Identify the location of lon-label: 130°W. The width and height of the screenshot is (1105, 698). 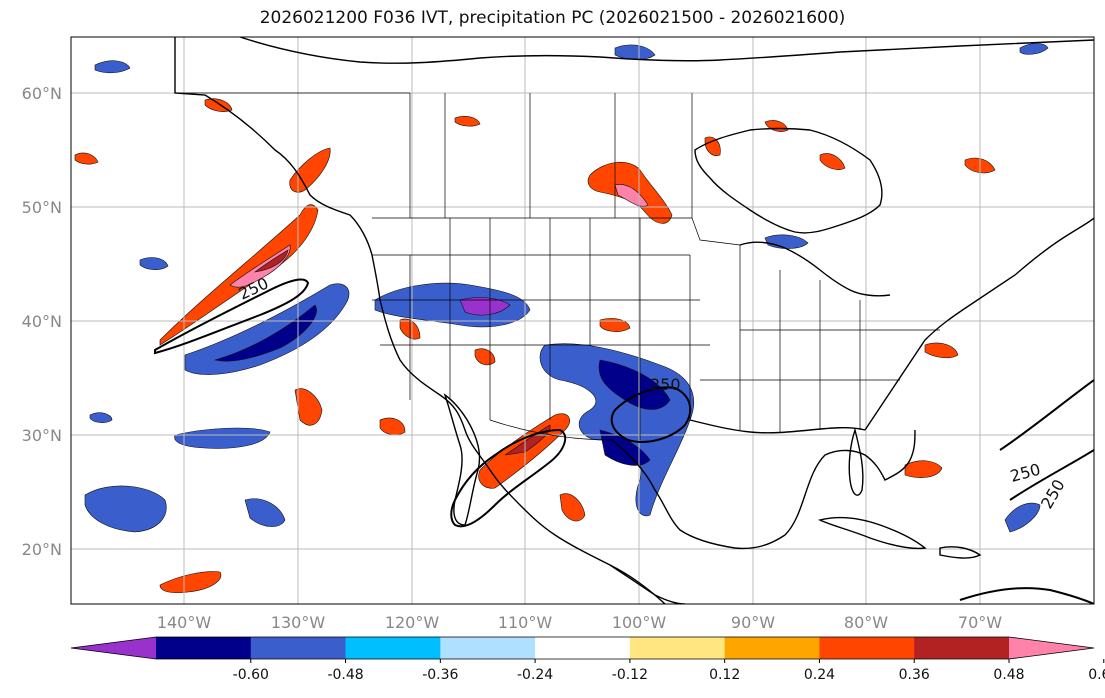
(298, 622).